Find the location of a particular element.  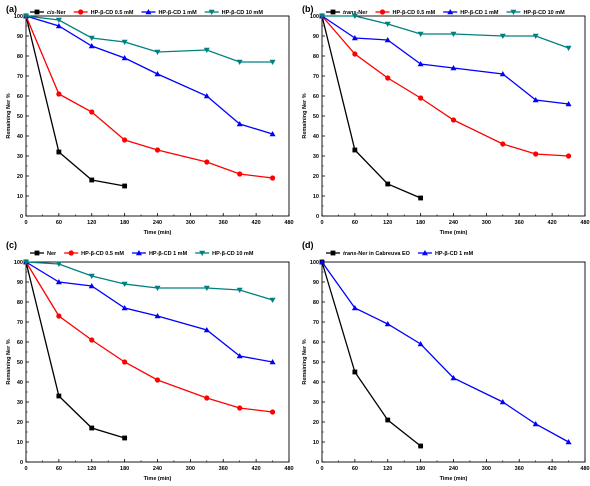

panel-1-legend-label-0-prefix: trans is located at coordinates (349, 13).